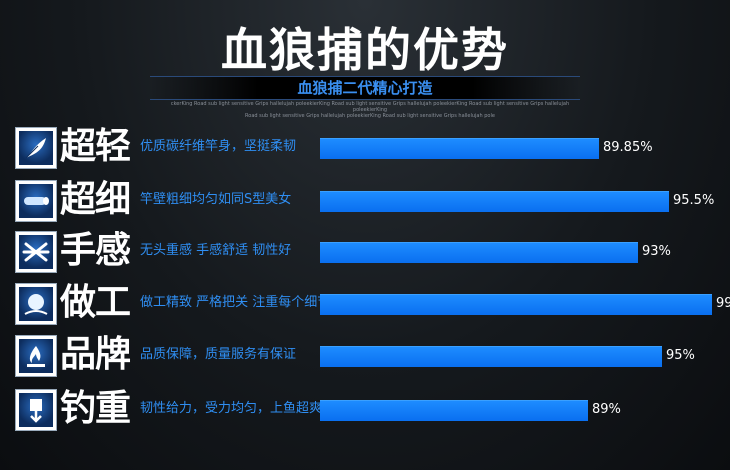 This screenshot has height=470, width=730. I want to click on feature-row-load: 钓重 韧性给力，受力均匀，上鱼超爽 89%, so click(365, 410).